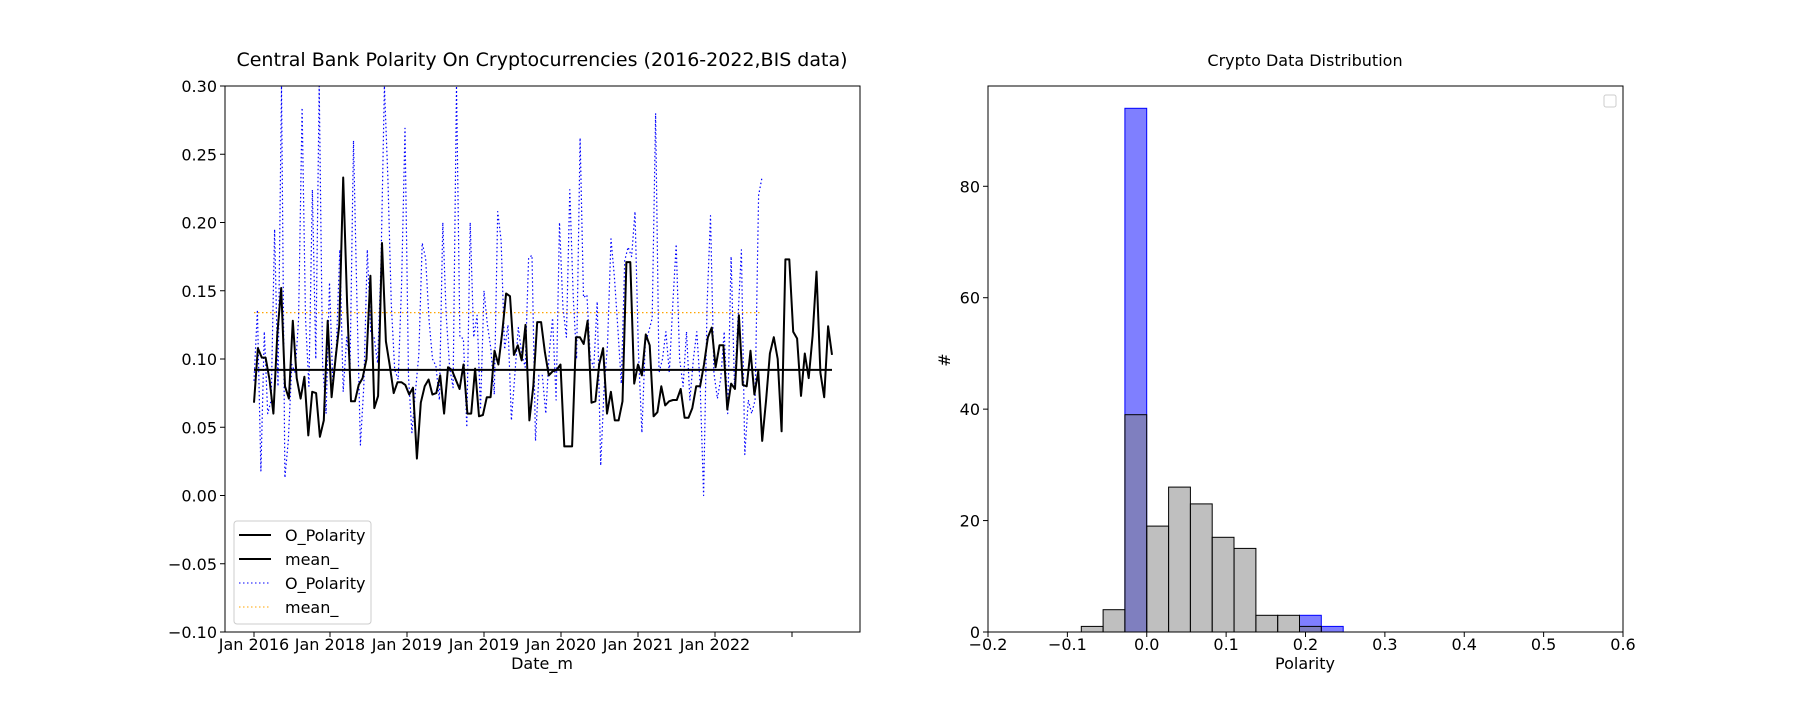 The image size is (1800, 720). I want to click on y-tick-label: 80, so click(970, 186).